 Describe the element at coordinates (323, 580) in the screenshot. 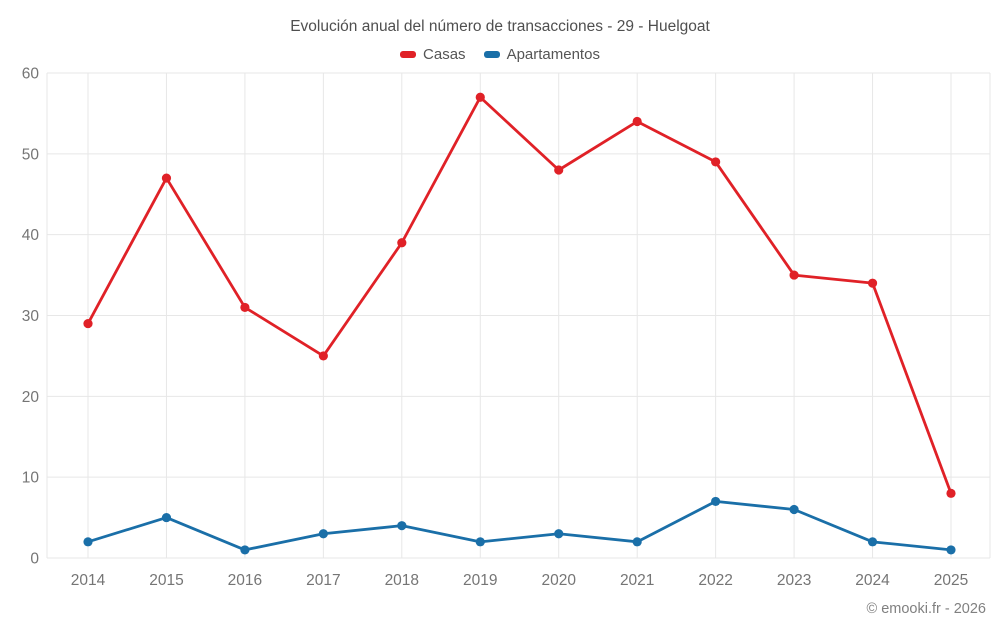

I see `x-tick-label: 2017` at that location.